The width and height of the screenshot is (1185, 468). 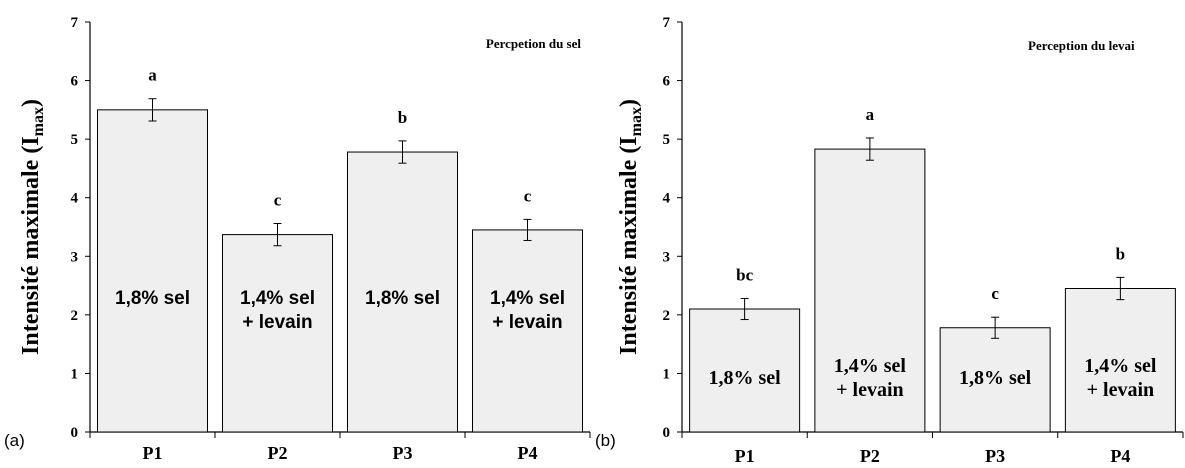 What do you see at coordinates (605, 440) in the screenshot?
I see `panel-label: (b)` at bounding box center [605, 440].